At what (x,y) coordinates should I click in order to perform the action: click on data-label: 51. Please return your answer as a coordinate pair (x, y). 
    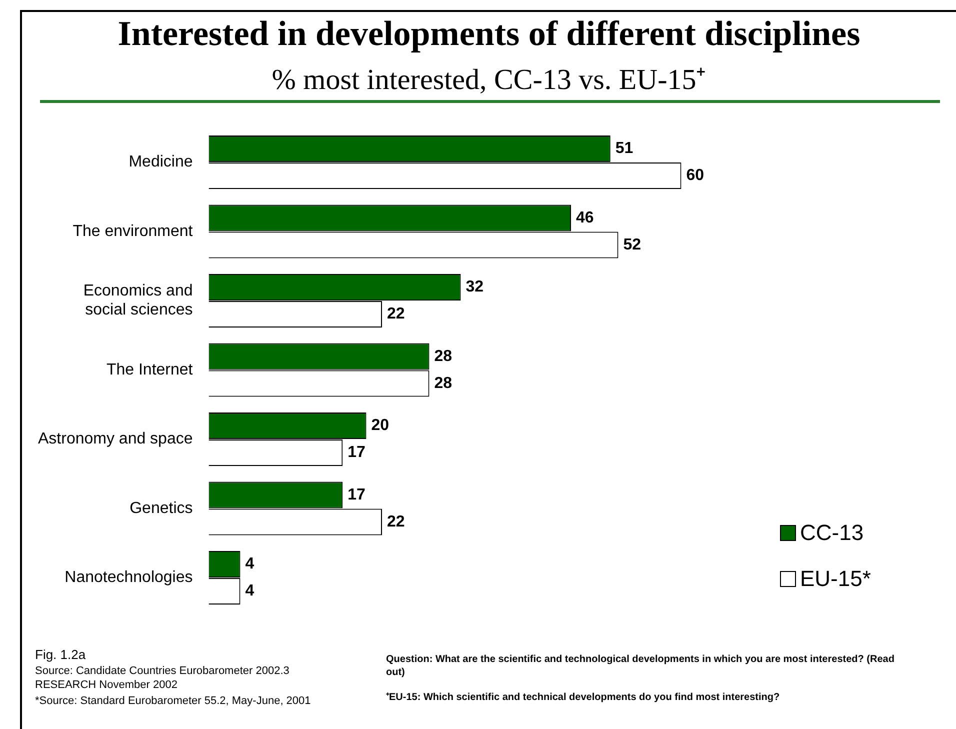
    Looking at the image, I should click on (624, 149).